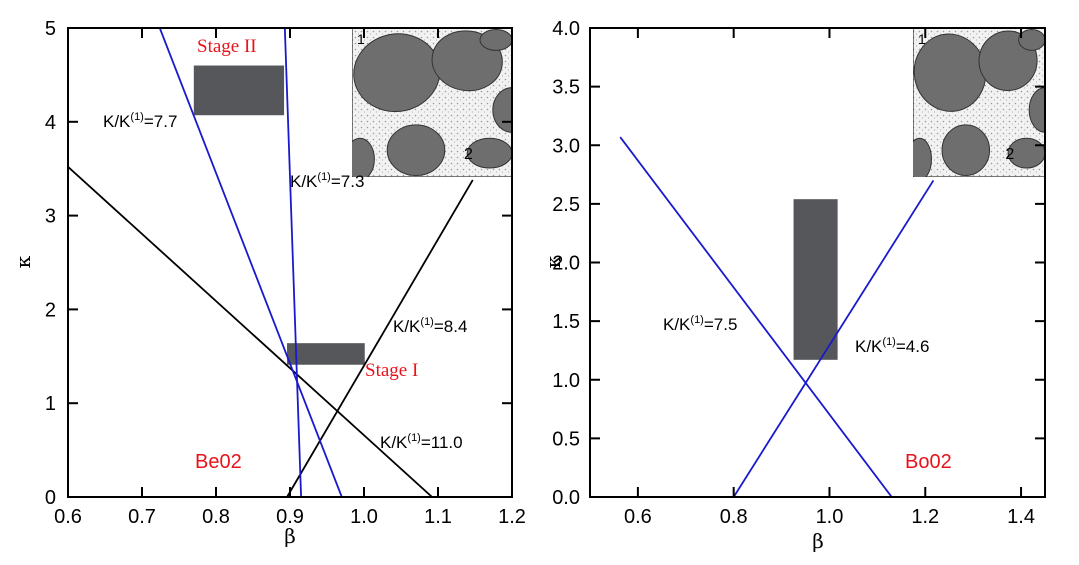 The width and height of the screenshot is (1079, 565). I want to click on line-label: K/K(1)=4.6, so click(892, 346).